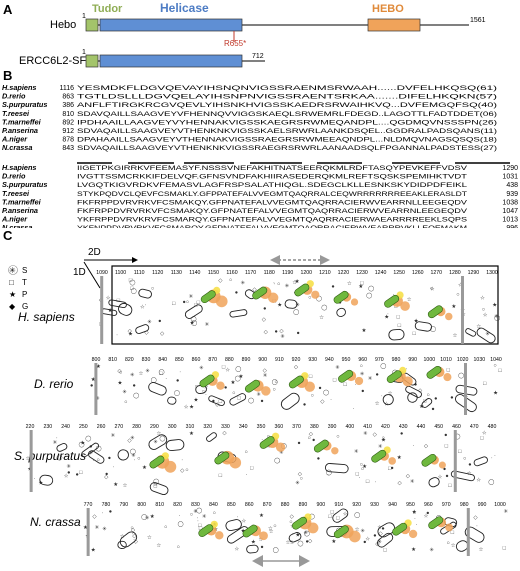 The height and width of the screenshot is (571, 520). I want to click on tick-label: 950, so click(346, 360).